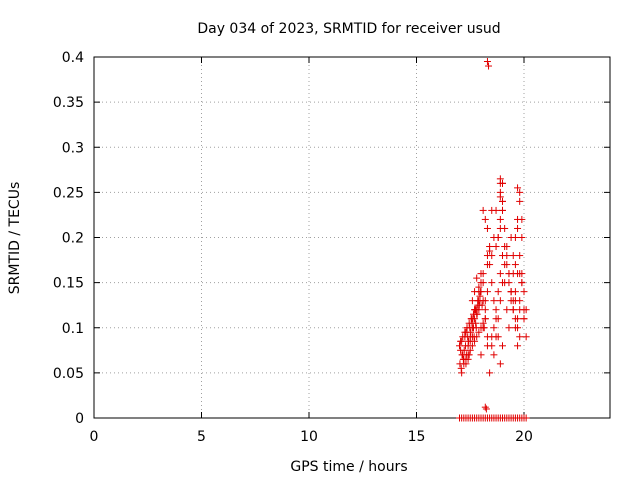 This screenshot has height=480, width=640. I want to click on x-tick-label: 20, so click(524, 437).